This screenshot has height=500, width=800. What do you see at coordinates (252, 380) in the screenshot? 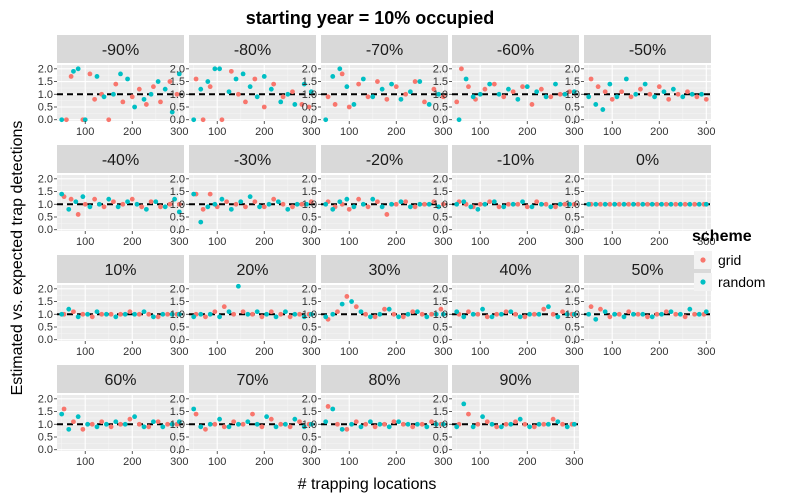
I see `facet-label: 70%` at bounding box center [252, 380].